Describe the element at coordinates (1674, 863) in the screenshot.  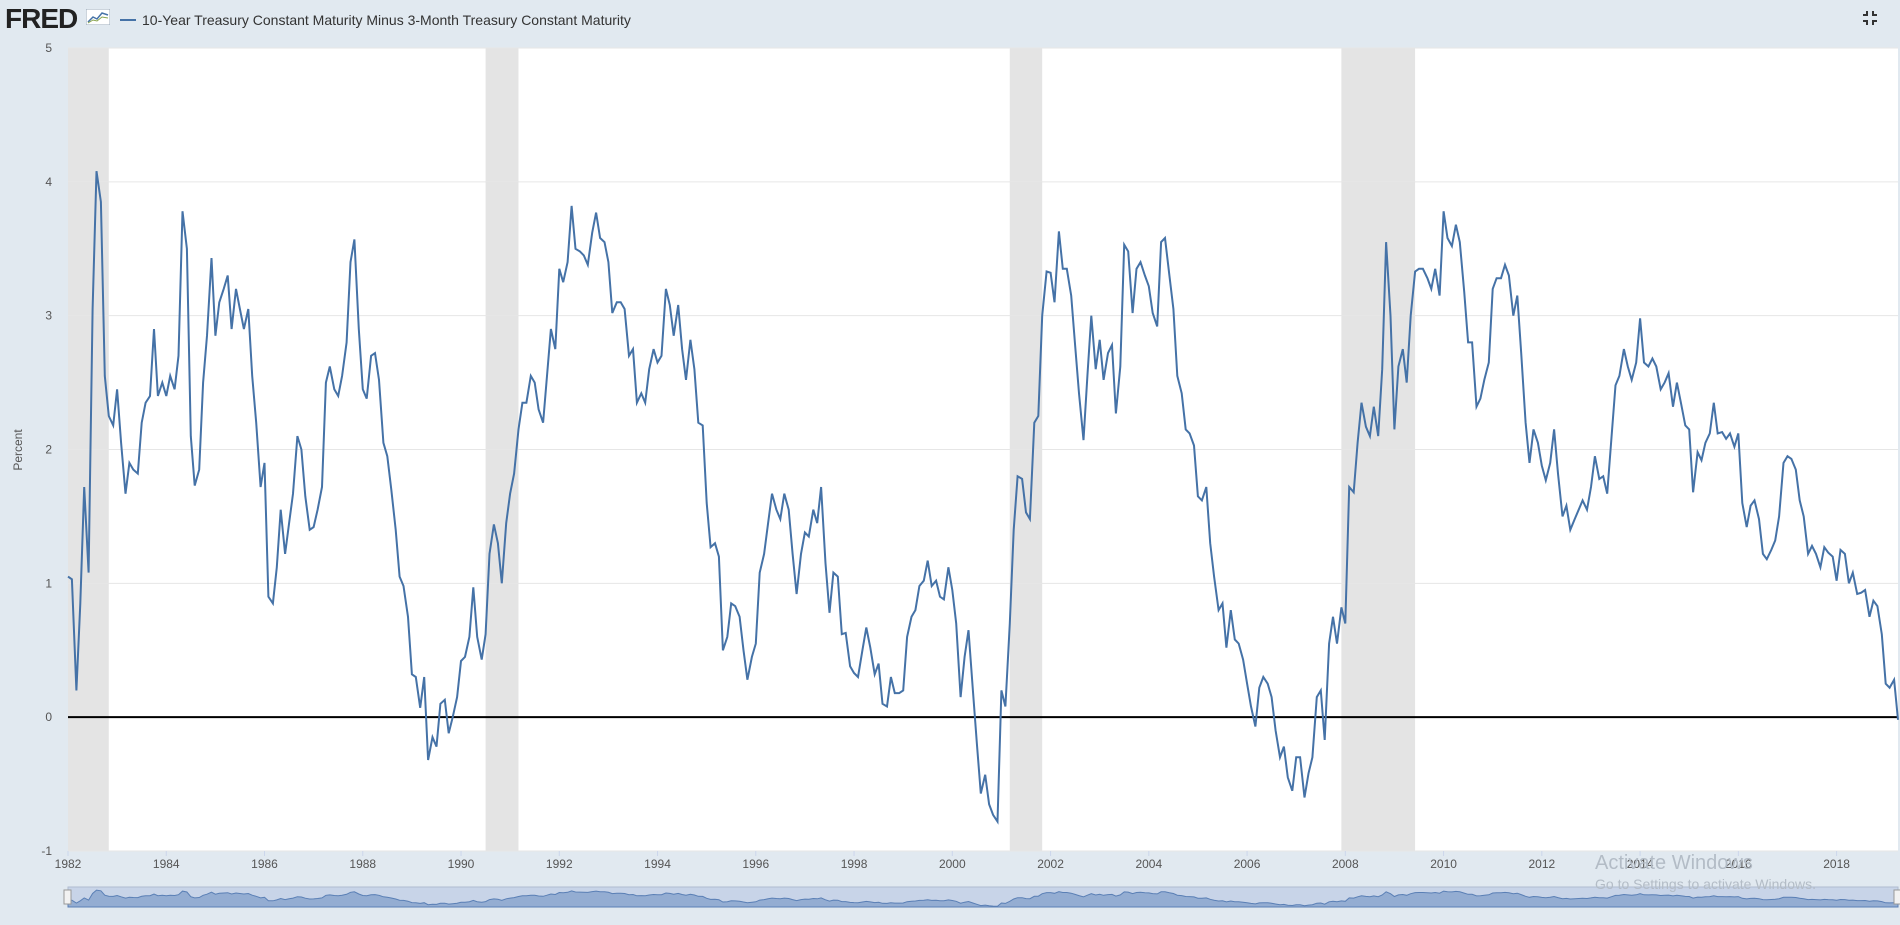
I see `activate-windows-watermark: Activate Windows` at that location.